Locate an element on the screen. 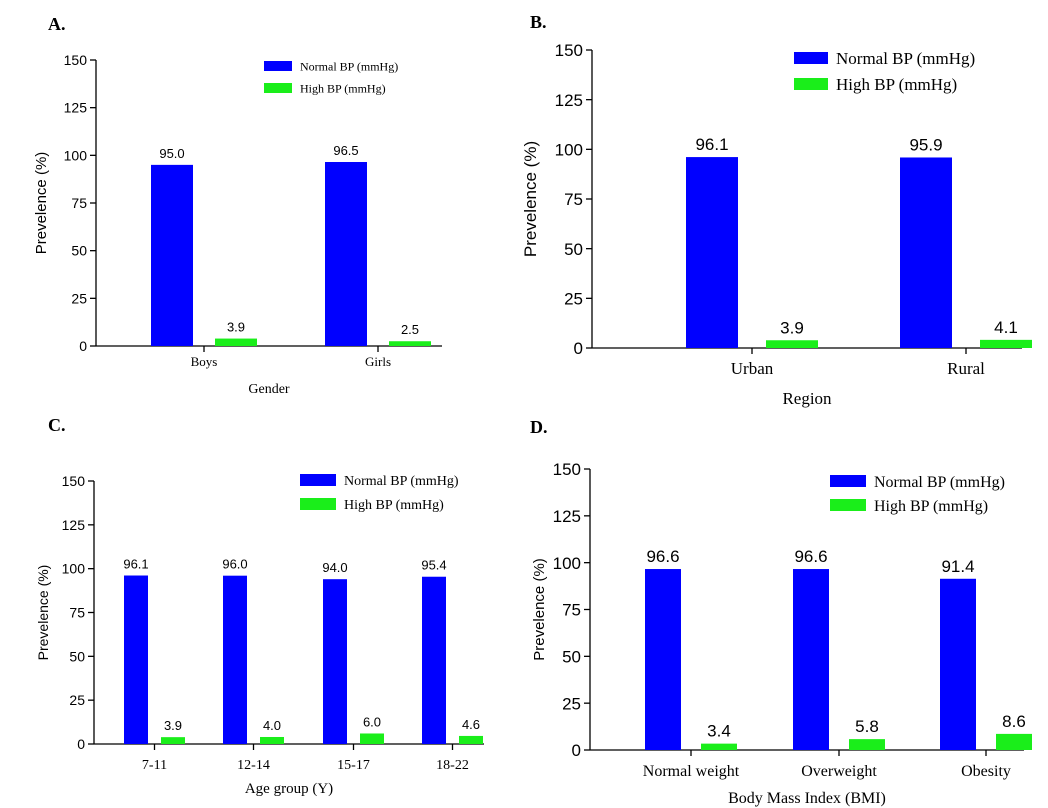 This screenshot has height=808, width=1048. x-category-label: Boys is located at coordinates (204, 361).